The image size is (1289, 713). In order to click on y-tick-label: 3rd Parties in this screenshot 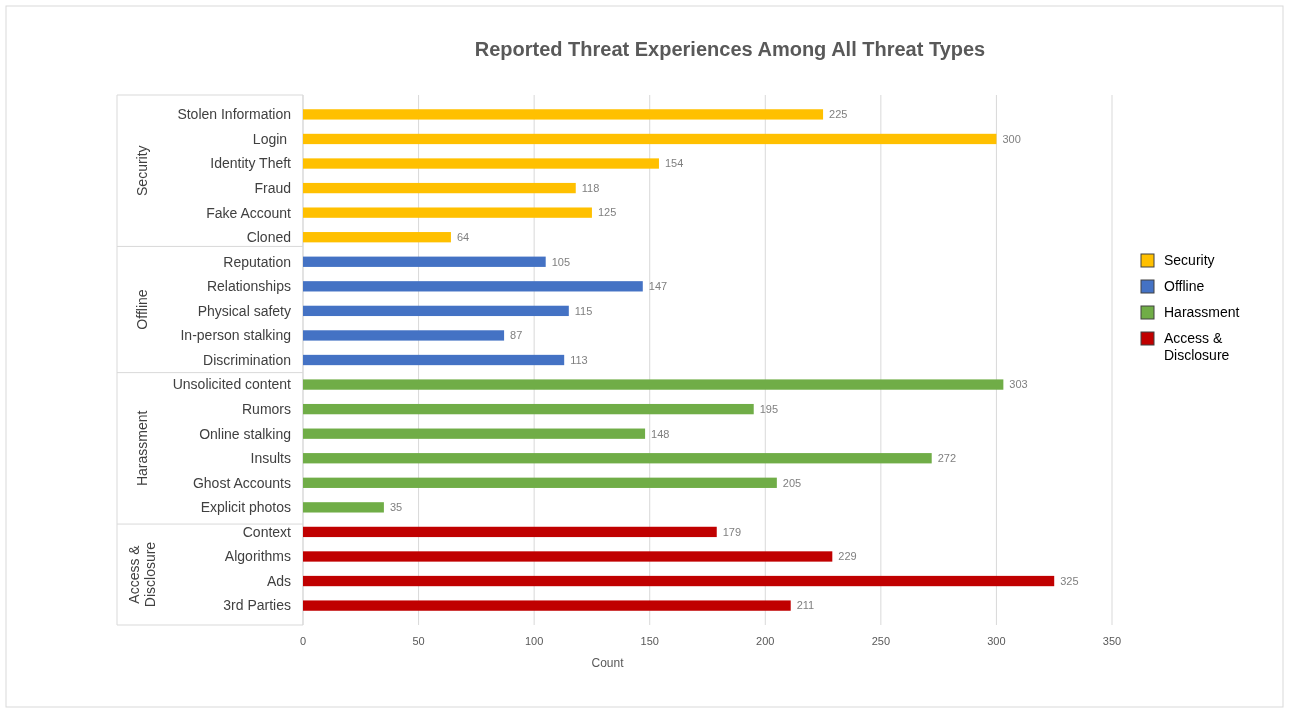, I will do `click(257, 605)`.